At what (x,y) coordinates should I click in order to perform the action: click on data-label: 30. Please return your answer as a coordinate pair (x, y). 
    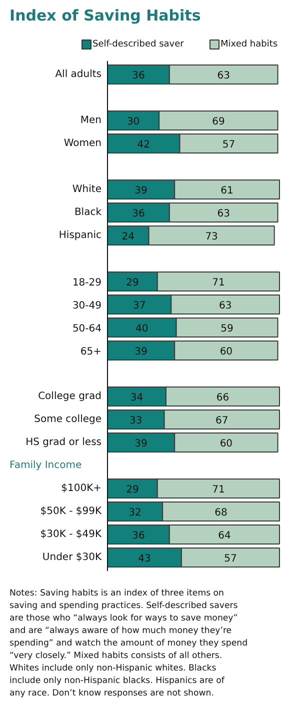
    Looking at the image, I should click on (133, 122).